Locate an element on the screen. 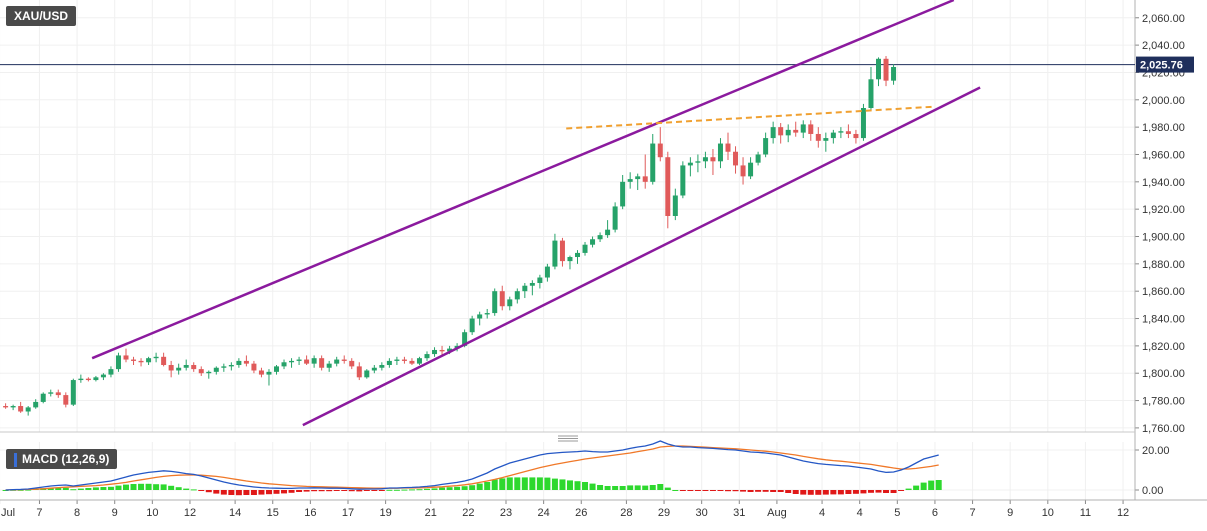  macd-indicator-badge: MACD (12,26,9) is located at coordinates (62, 459).